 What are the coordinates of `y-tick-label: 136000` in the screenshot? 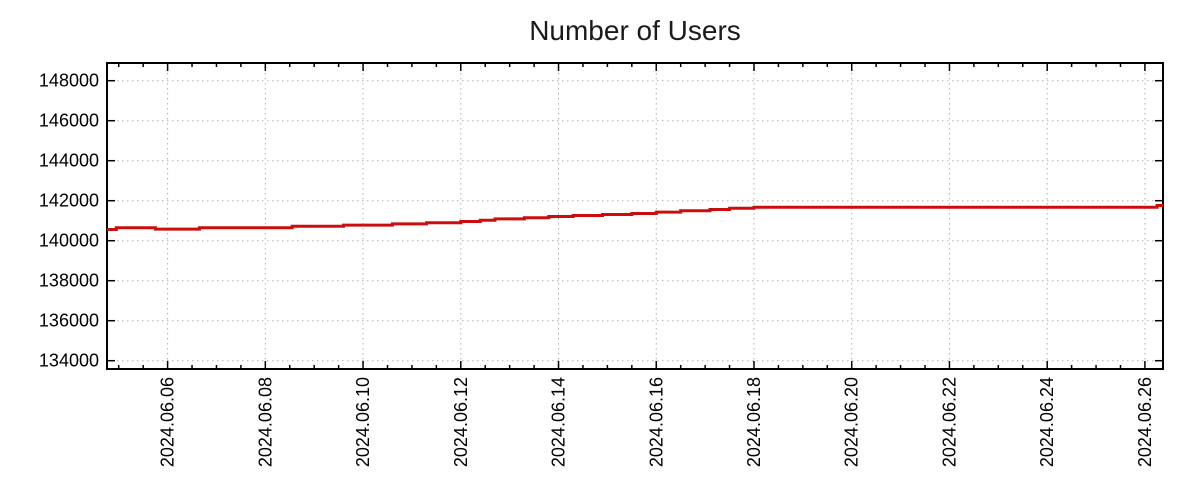 It's located at (69, 321).